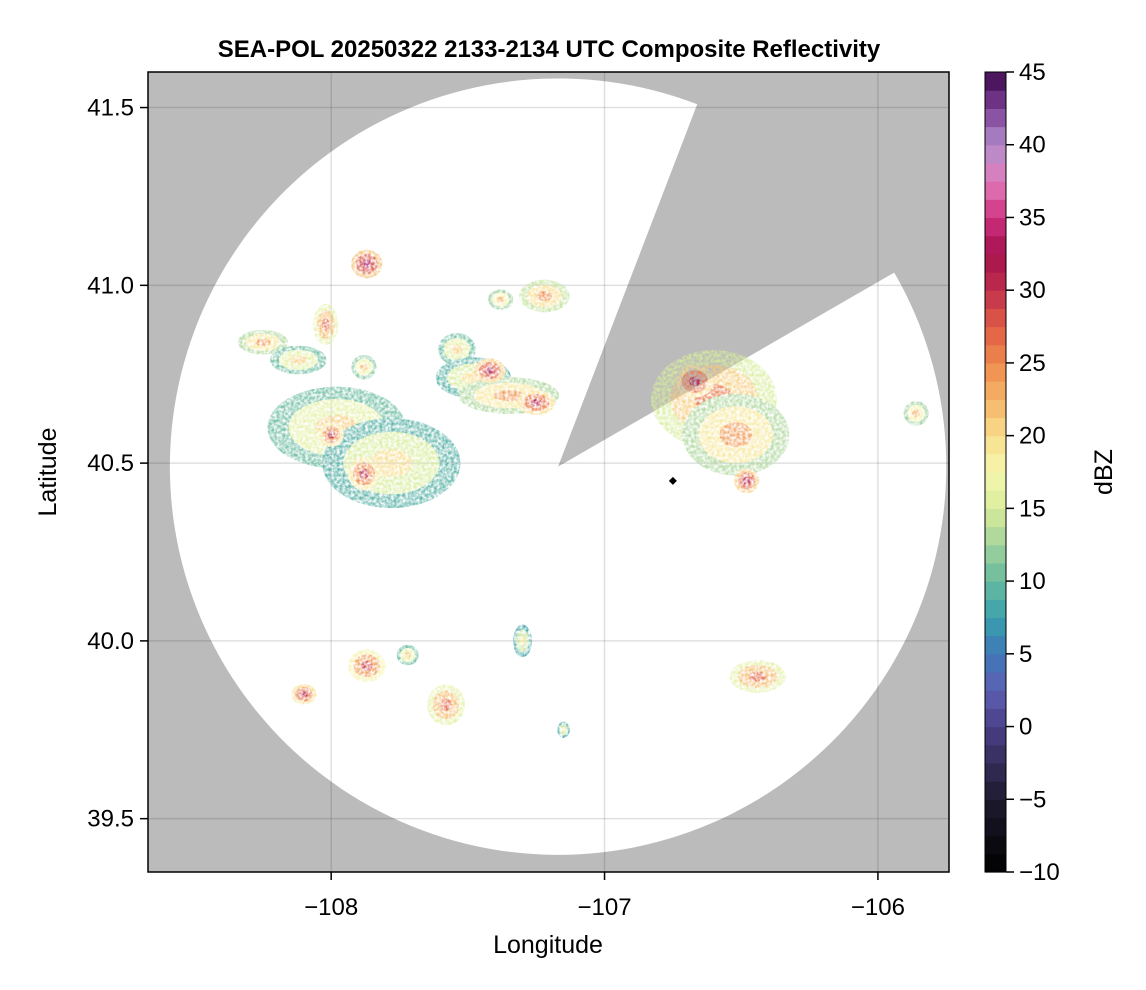 This screenshot has width=1146, height=990. Describe the element at coordinates (1039, 872) in the screenshot. I see `colorbar-tick-label: −10` at that location.